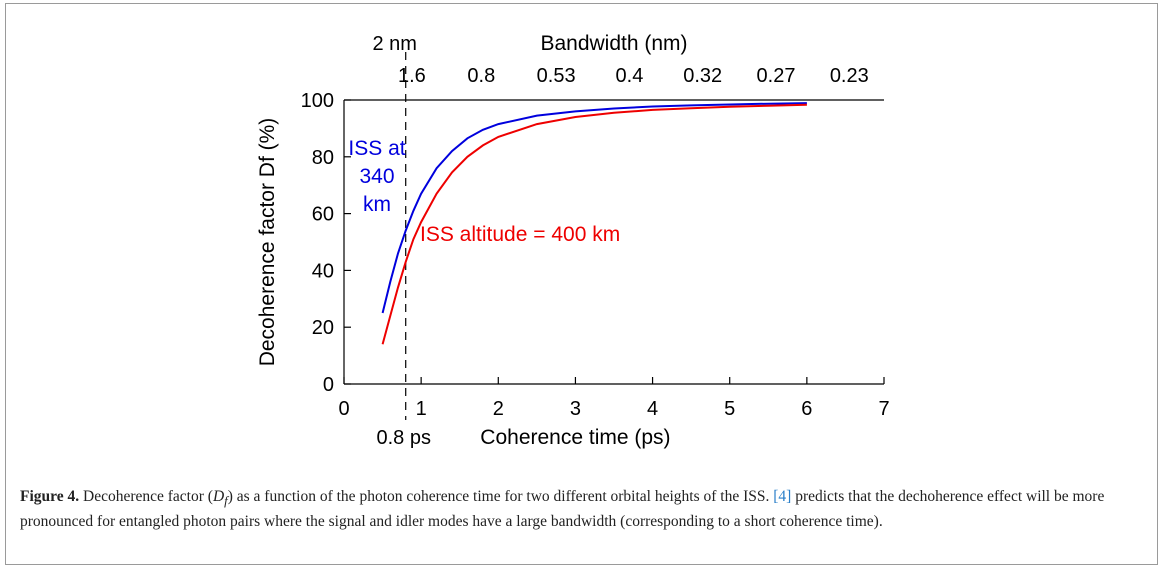 The image size is (1165, 571). Describe the element at coordinates (776, 76) in the screenshot. I see `top-tick-label: 0.27` at that location.